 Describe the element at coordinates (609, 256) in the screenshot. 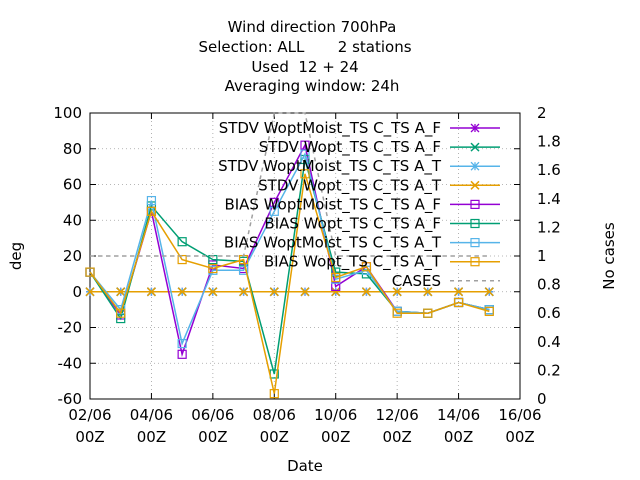

I see `y2-axis-label: No cases` at that location.